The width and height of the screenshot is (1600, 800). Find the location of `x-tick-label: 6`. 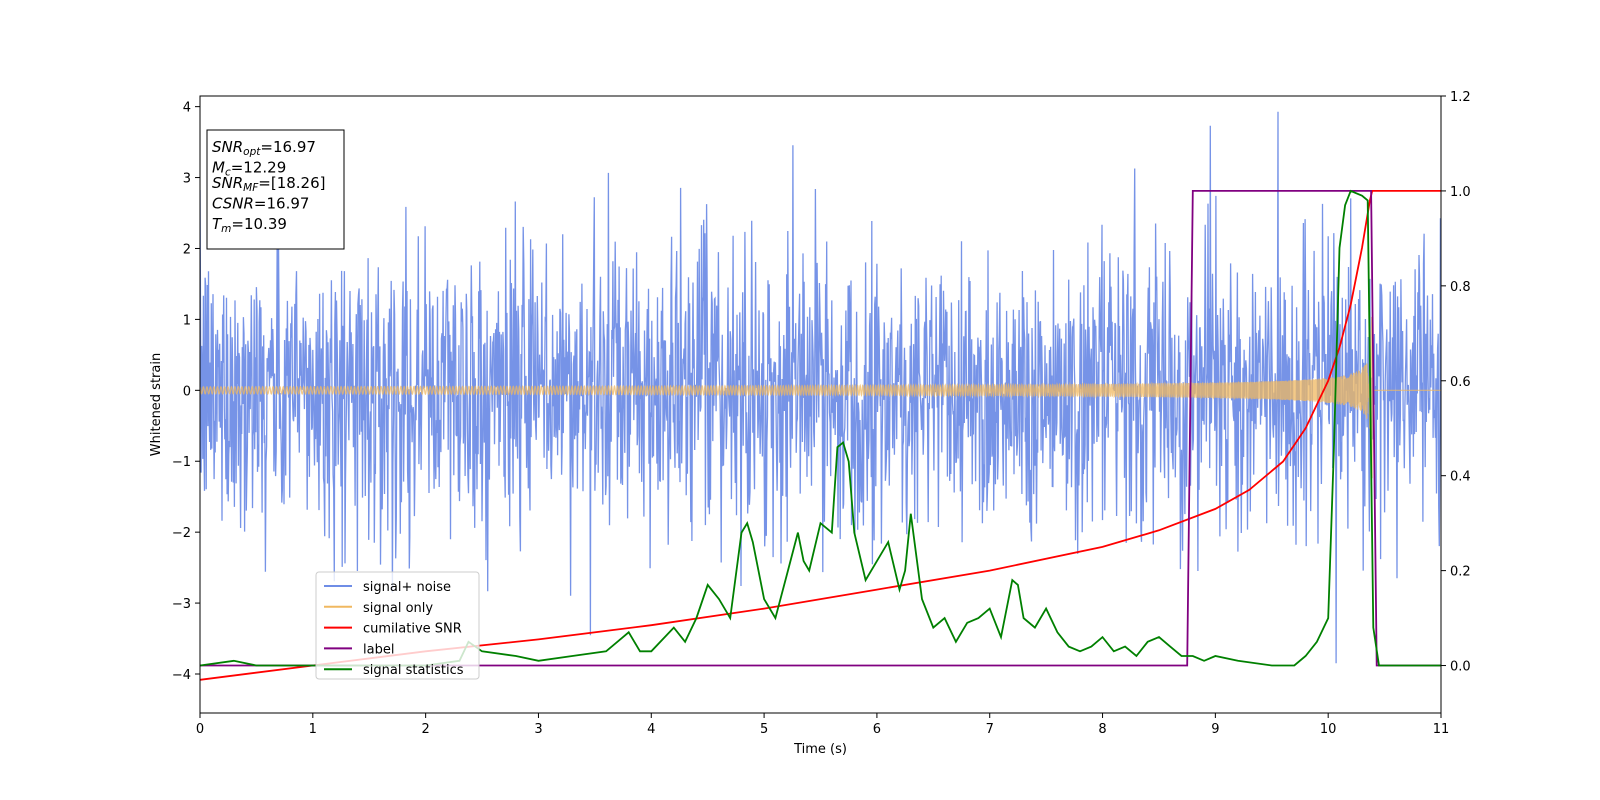

x-tick-label: 6 is located at coordinates (877, 729).